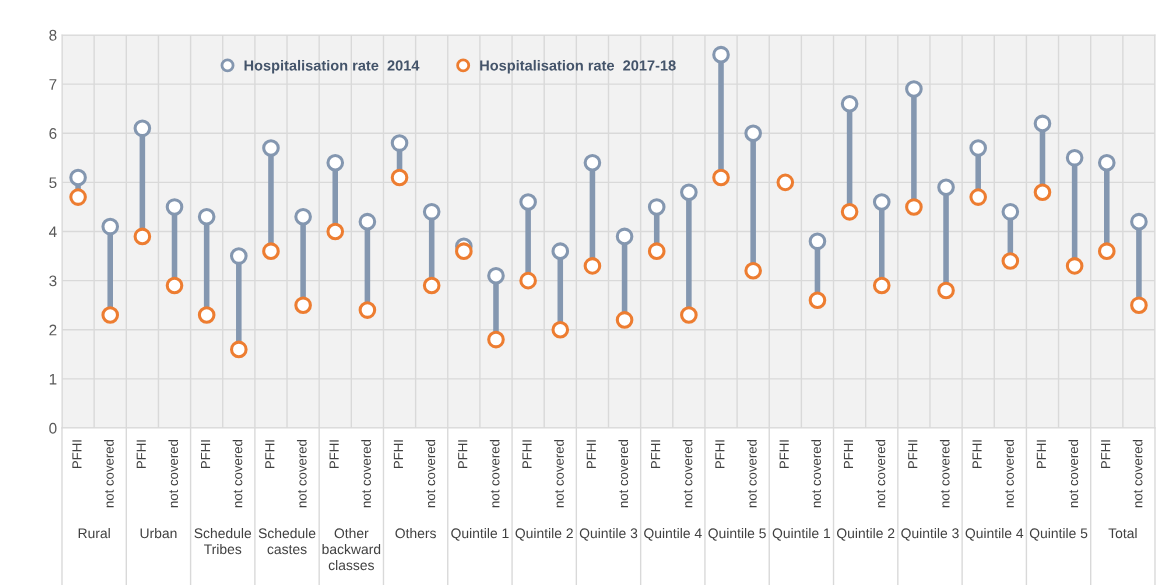  Describe the element at coordinates (578, 66) in the screenshot. I see `legend-label: Hospitalisation rate 2017-18` at that location.